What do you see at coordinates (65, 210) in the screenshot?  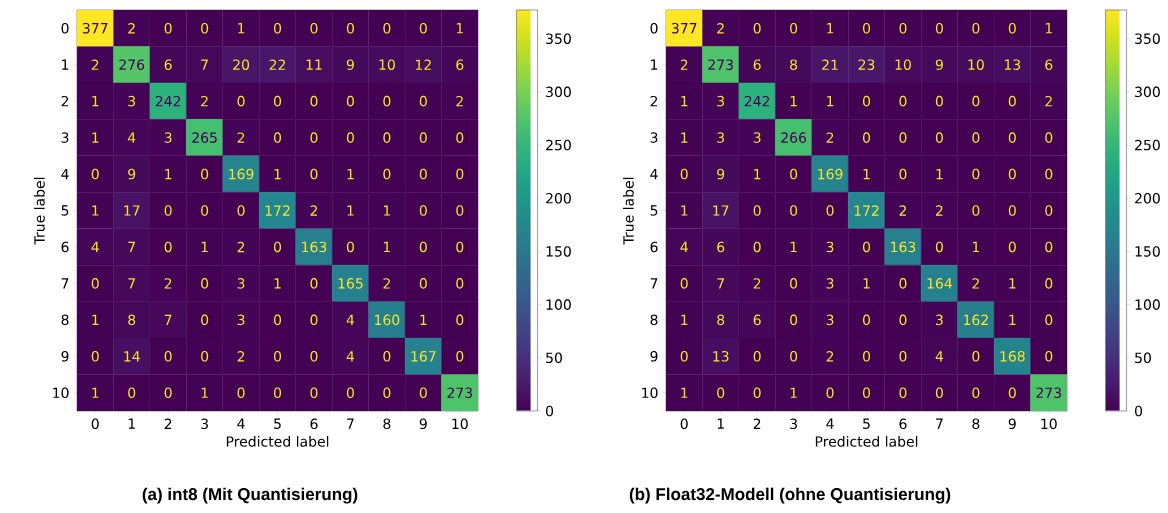 I see `y-tick-label: 5` at bounding box center [65, 210].